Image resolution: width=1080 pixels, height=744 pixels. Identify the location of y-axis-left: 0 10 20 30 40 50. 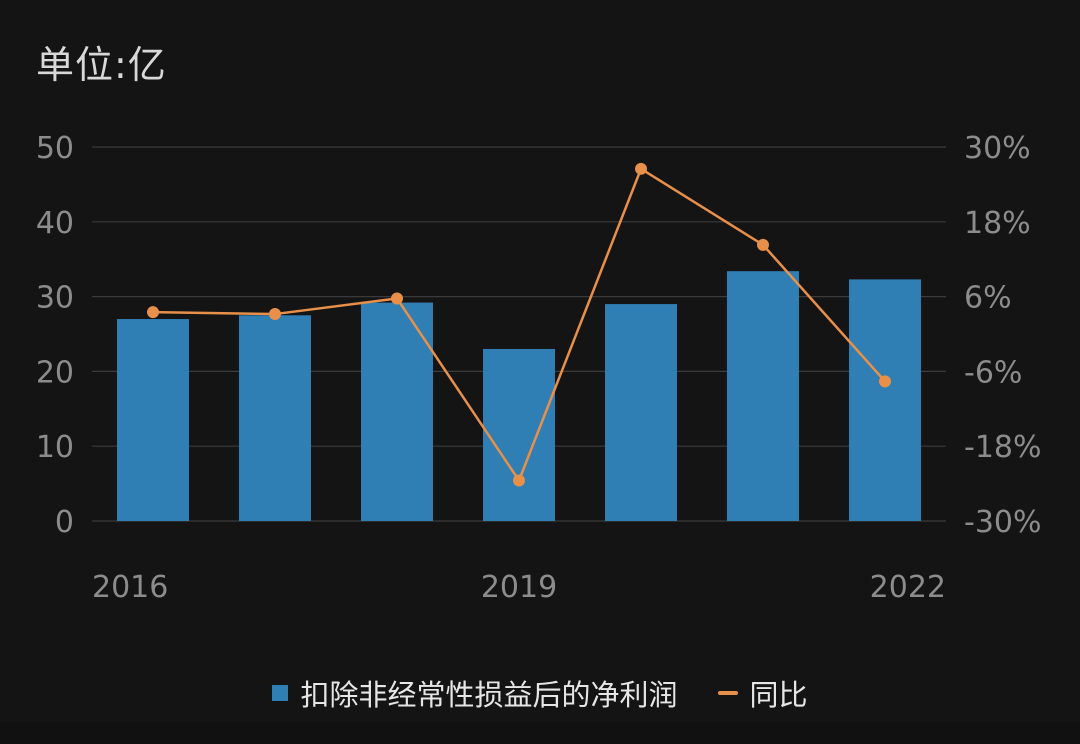
(55, 335).